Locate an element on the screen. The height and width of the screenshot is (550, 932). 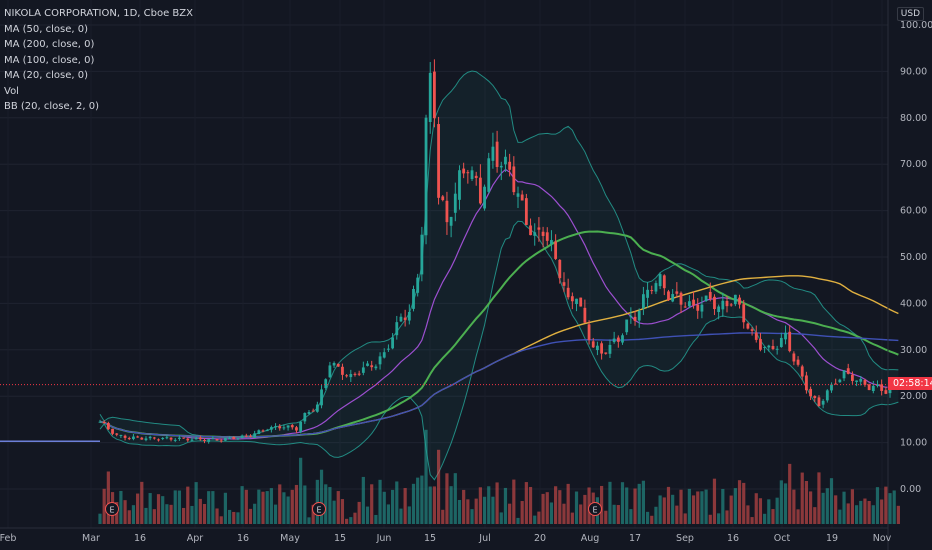
y-tick-label: 80.00 is located at coordinates (913, 118).